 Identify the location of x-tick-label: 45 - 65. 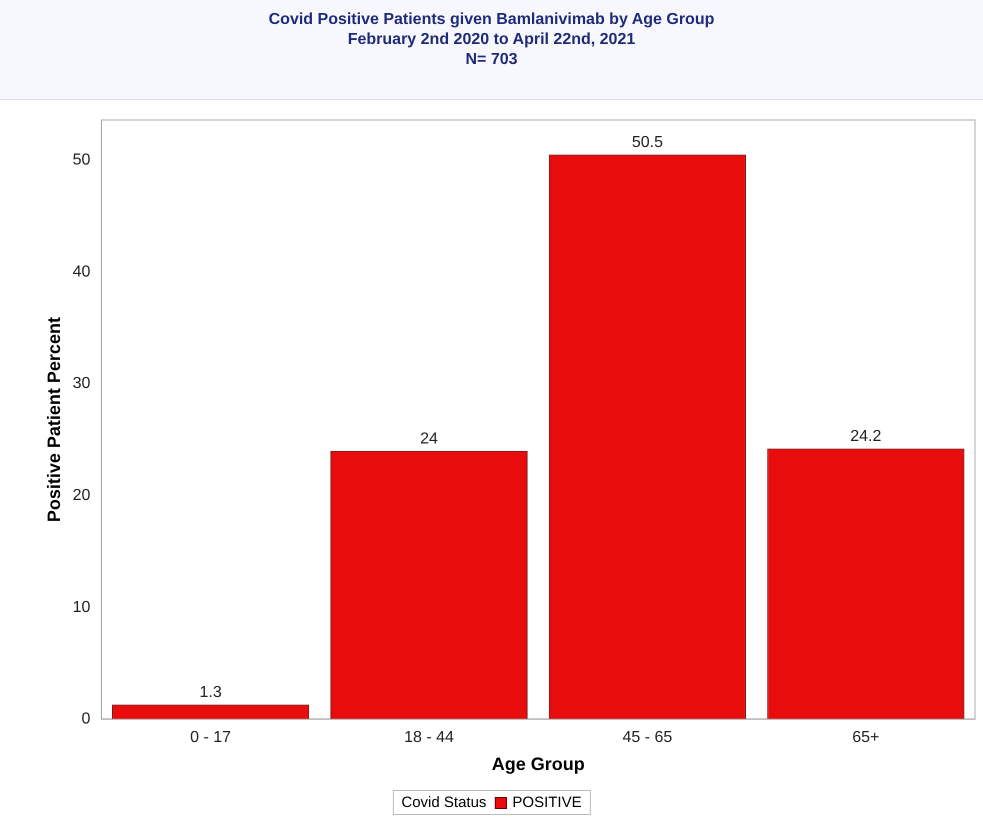
(647, 737).